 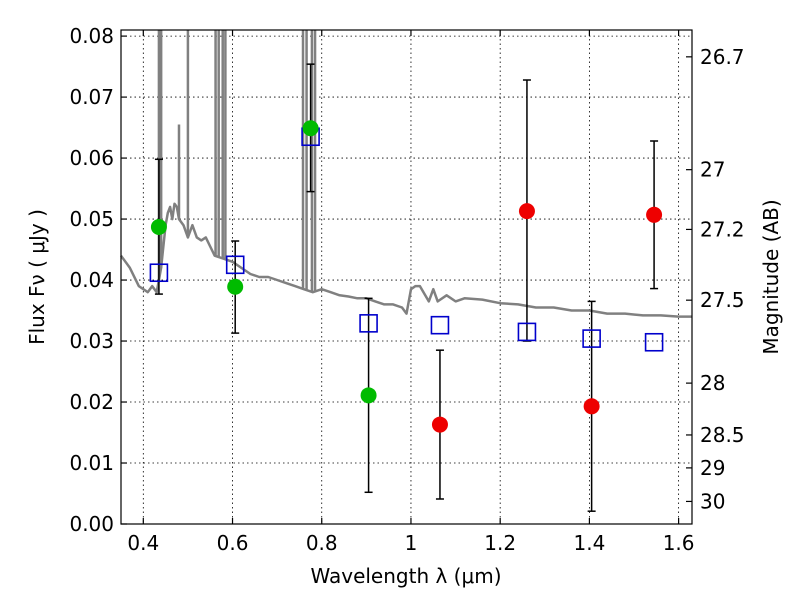 I want to click on x-tick-label: 0.4, so click(x=143, y=543).